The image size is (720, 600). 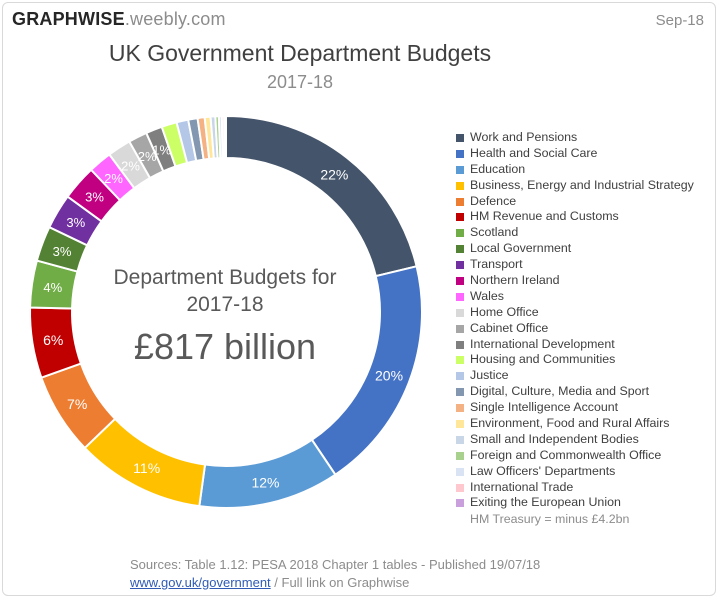 I want to click on data-label-northern-ireland: 3%, so click(x=94, y=196).